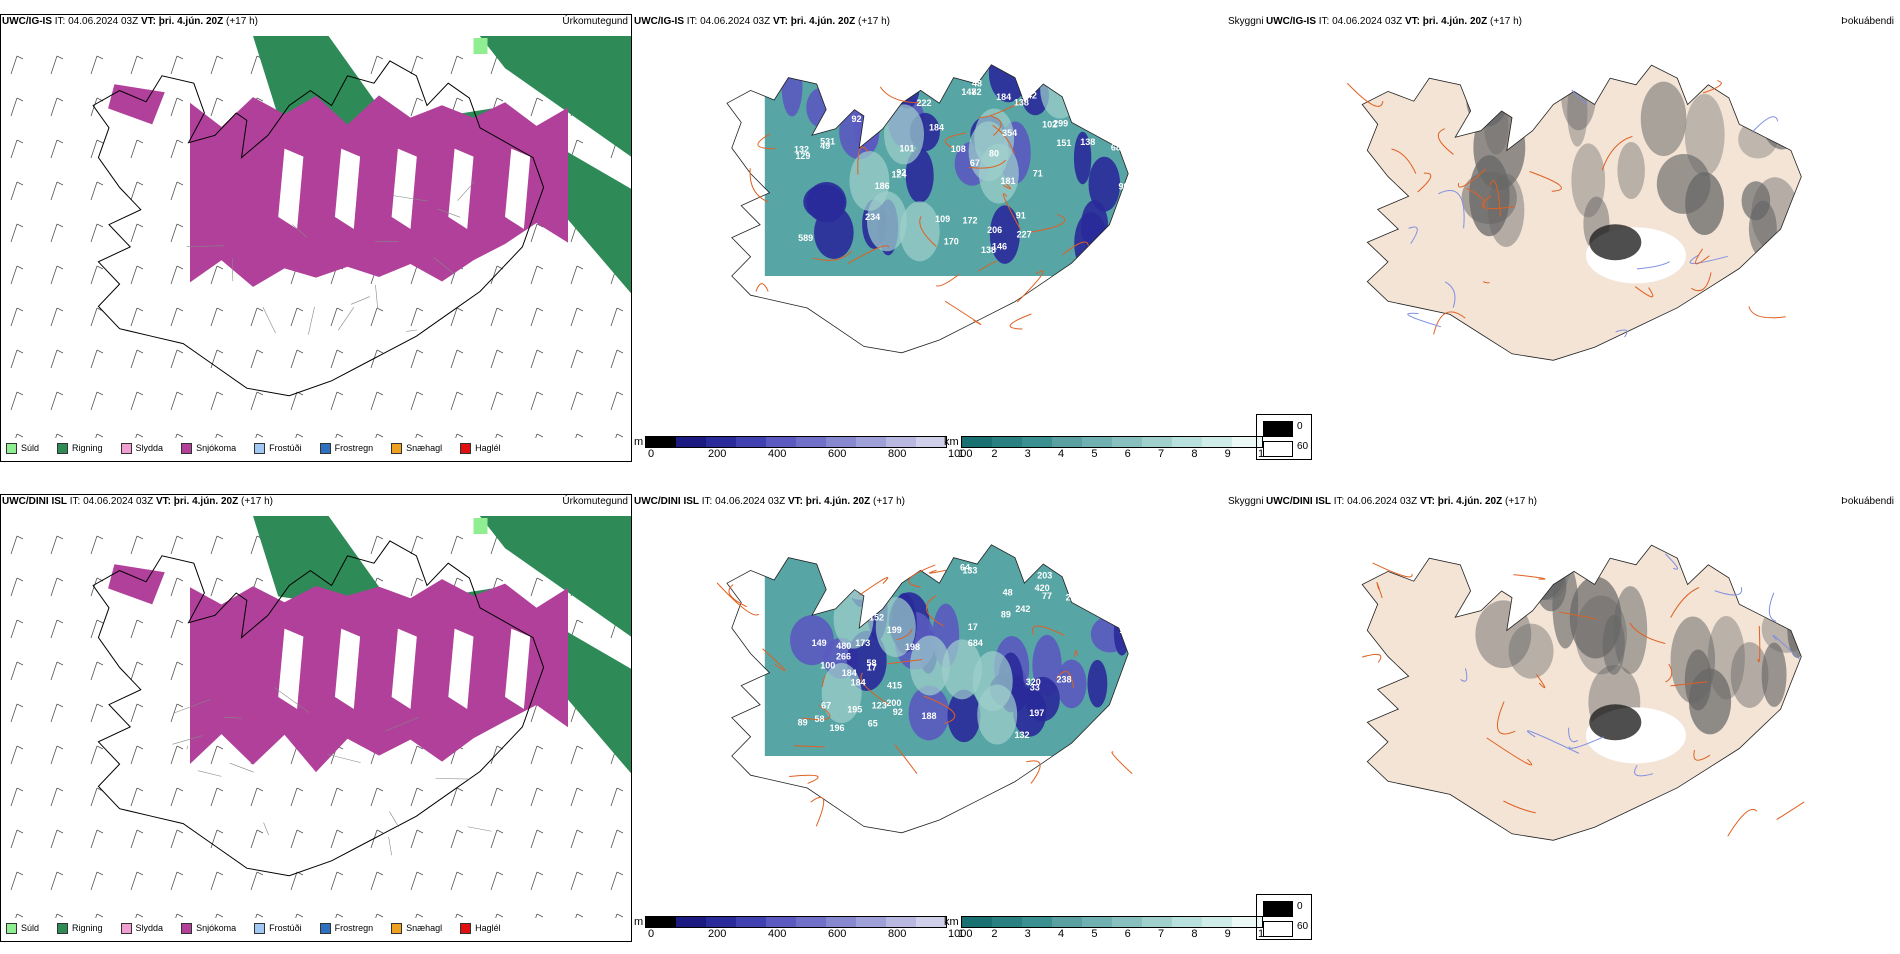 The width and height of the screenshot is (1900, 954). What do you see at coordinates (873, 723) in the screenshot?
I see `cloudbase-label: 65` at bounding box center [873, 723].